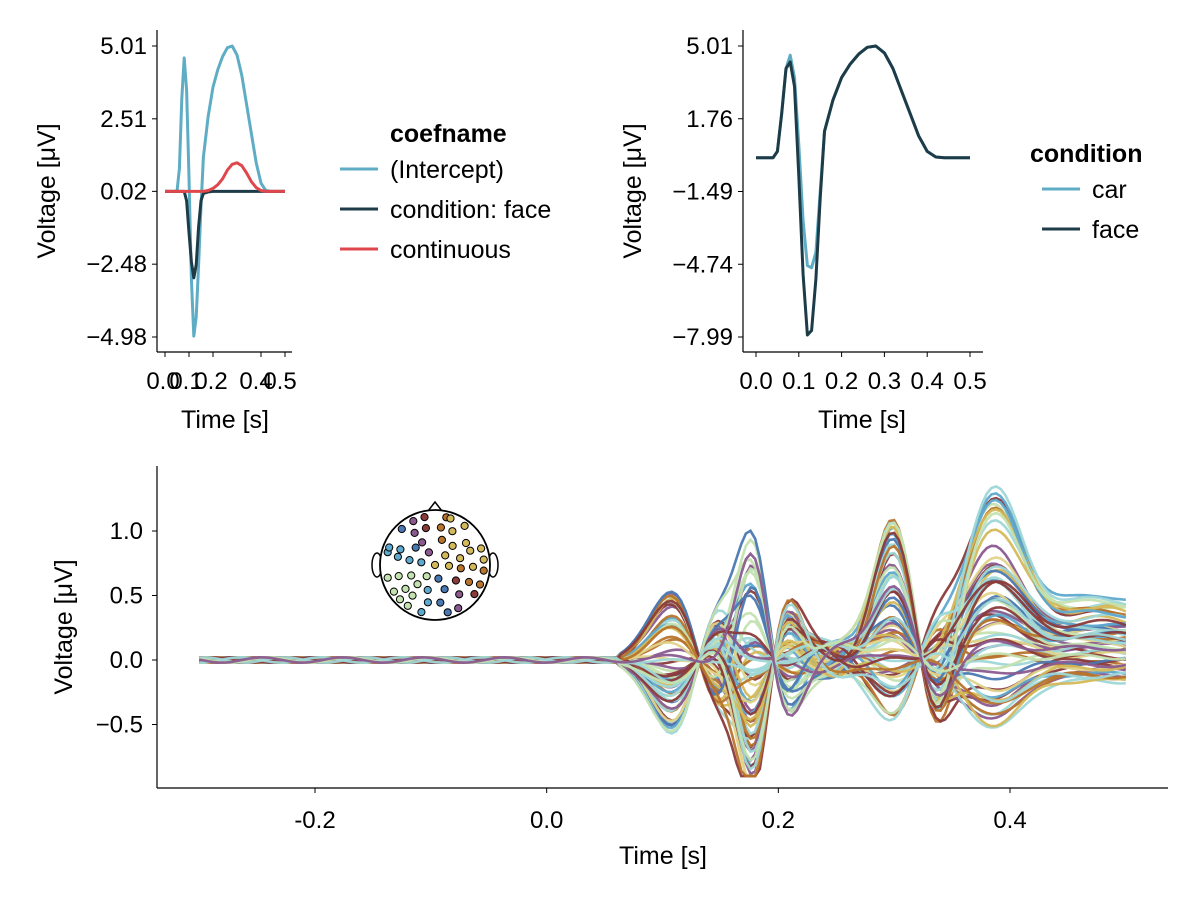  Describe the element at coordinates (1109, 190) in the screenshot. I see `legend-label: car` at that location.